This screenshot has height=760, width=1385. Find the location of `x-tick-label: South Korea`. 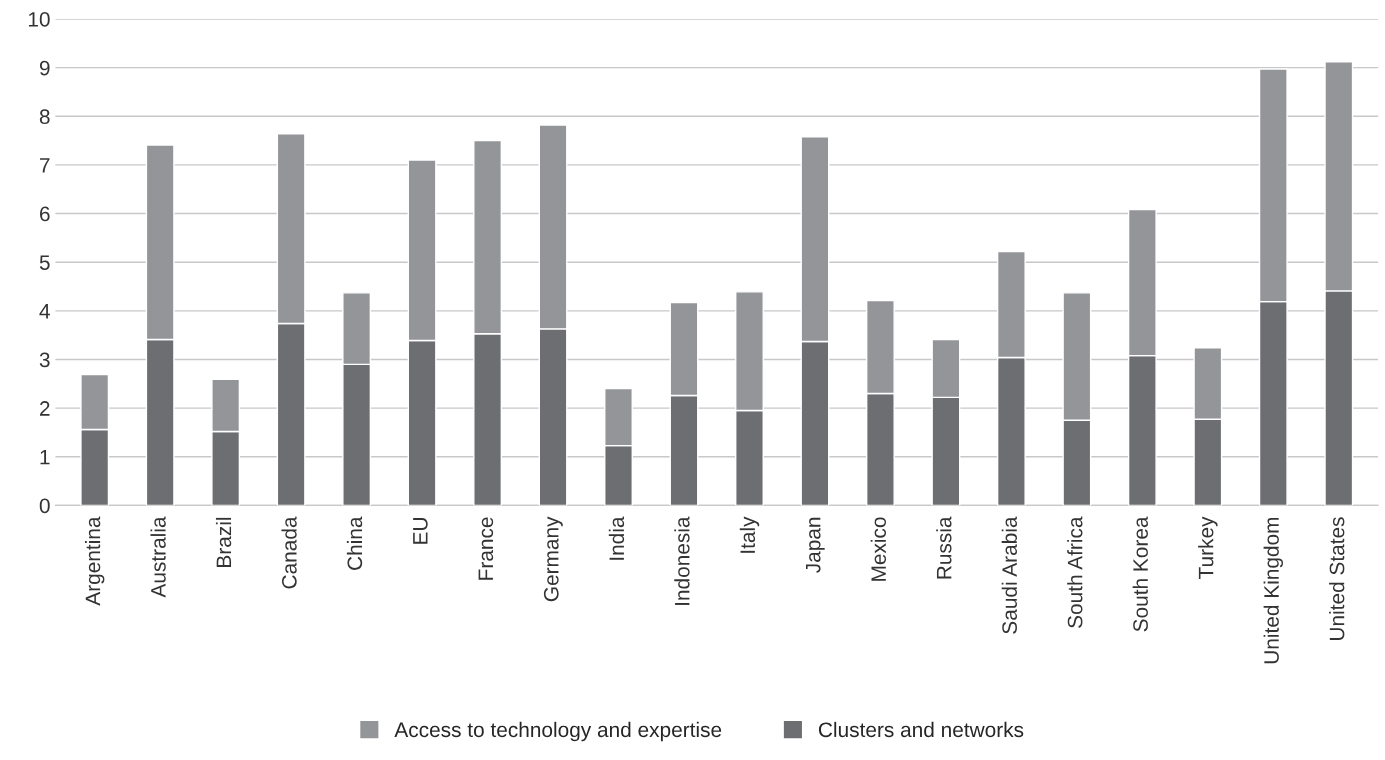

x-tick-label: South Korea is located at coordinates (1140, 574).